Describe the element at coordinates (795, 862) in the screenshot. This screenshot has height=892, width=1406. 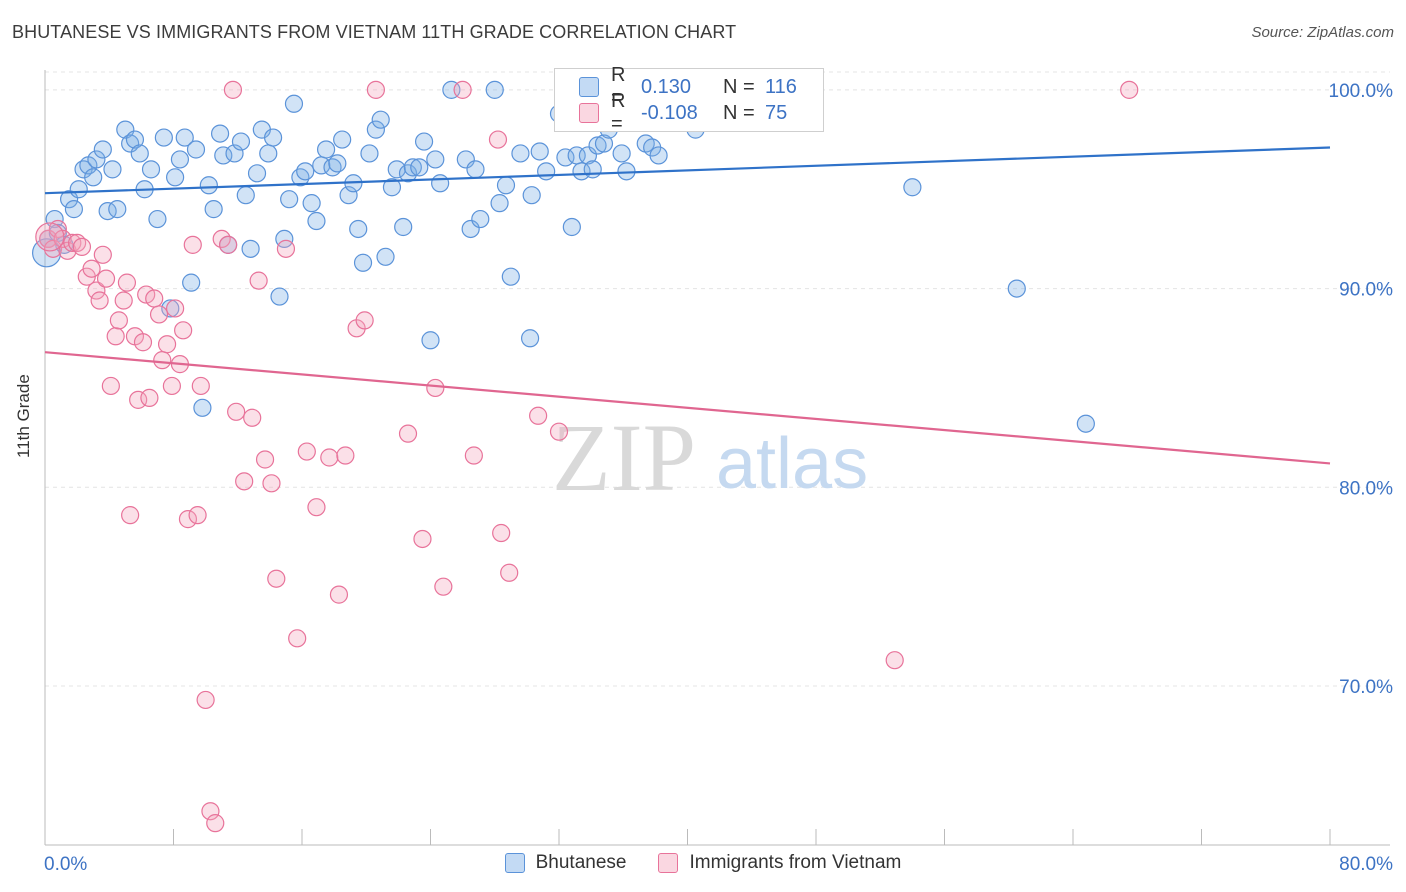
I see `legend-label-vietnam: Immigrants from Vietnam` at that location.